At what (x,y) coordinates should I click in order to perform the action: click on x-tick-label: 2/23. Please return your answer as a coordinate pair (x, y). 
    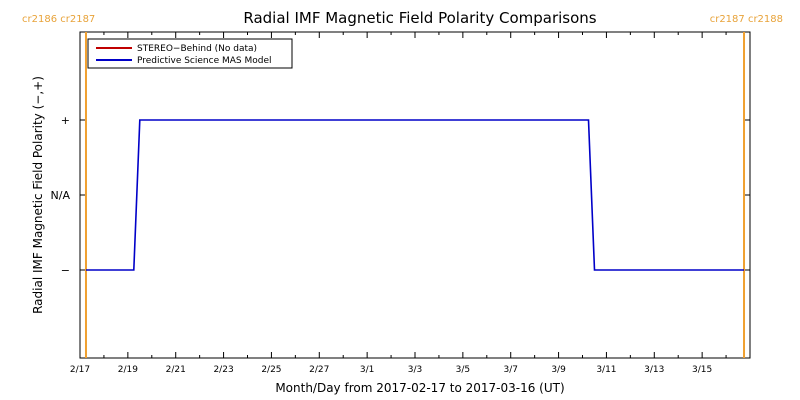
    Looking at the image, I should click on (223, 370).